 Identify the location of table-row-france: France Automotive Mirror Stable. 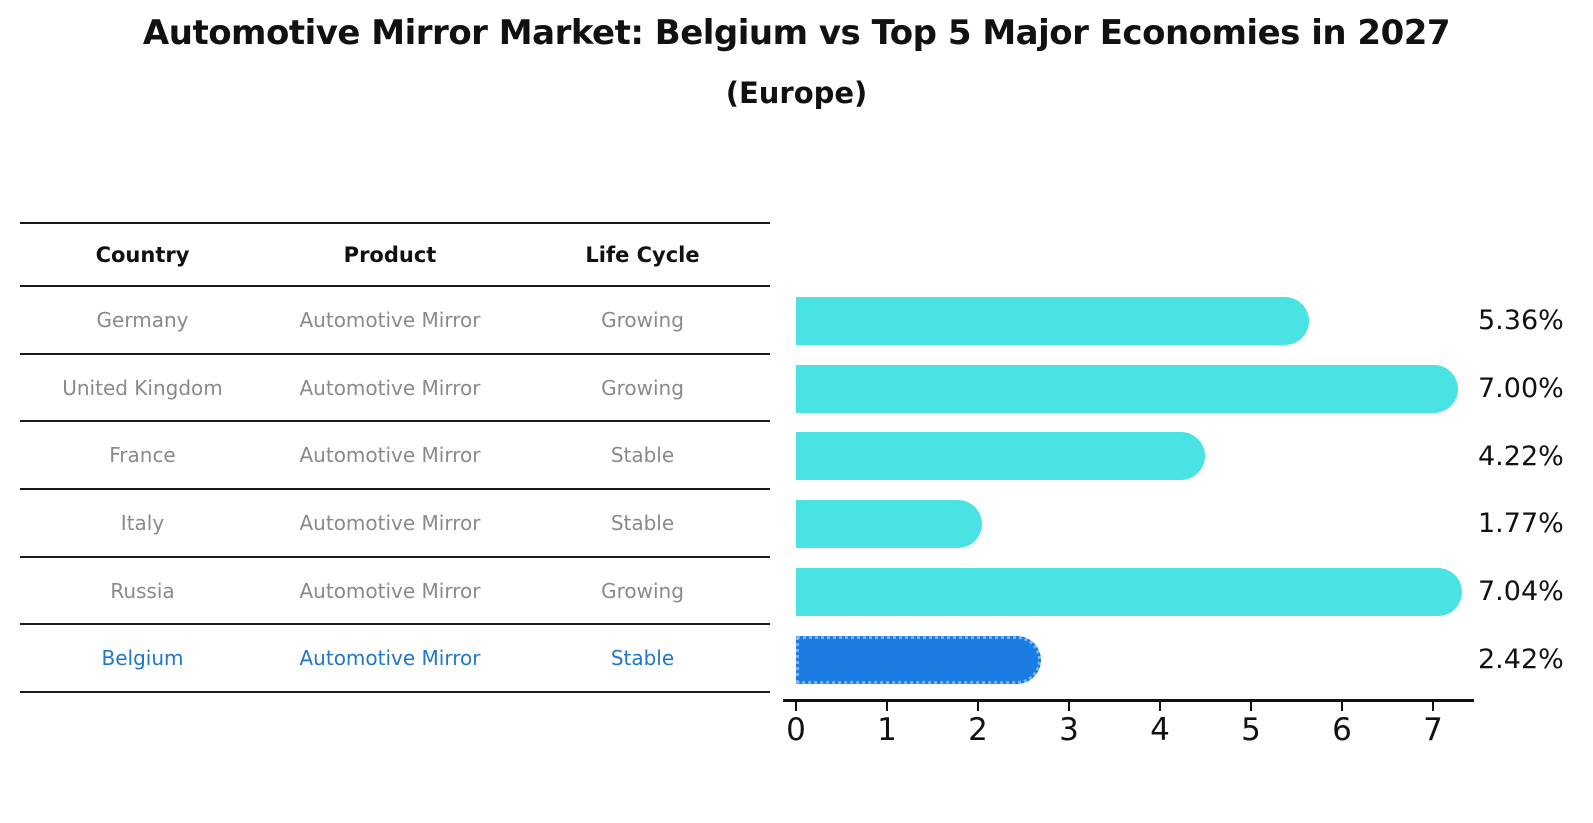
(395, 456).